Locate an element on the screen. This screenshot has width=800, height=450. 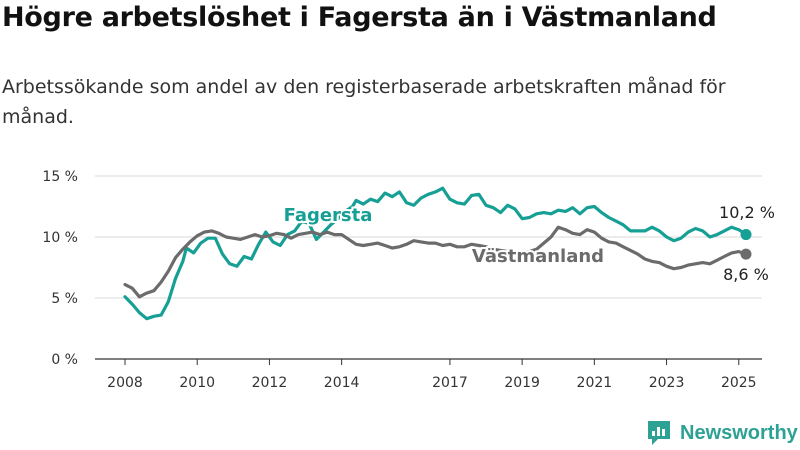
x-tick-label: 2023 is located at coordinates (667, 383).